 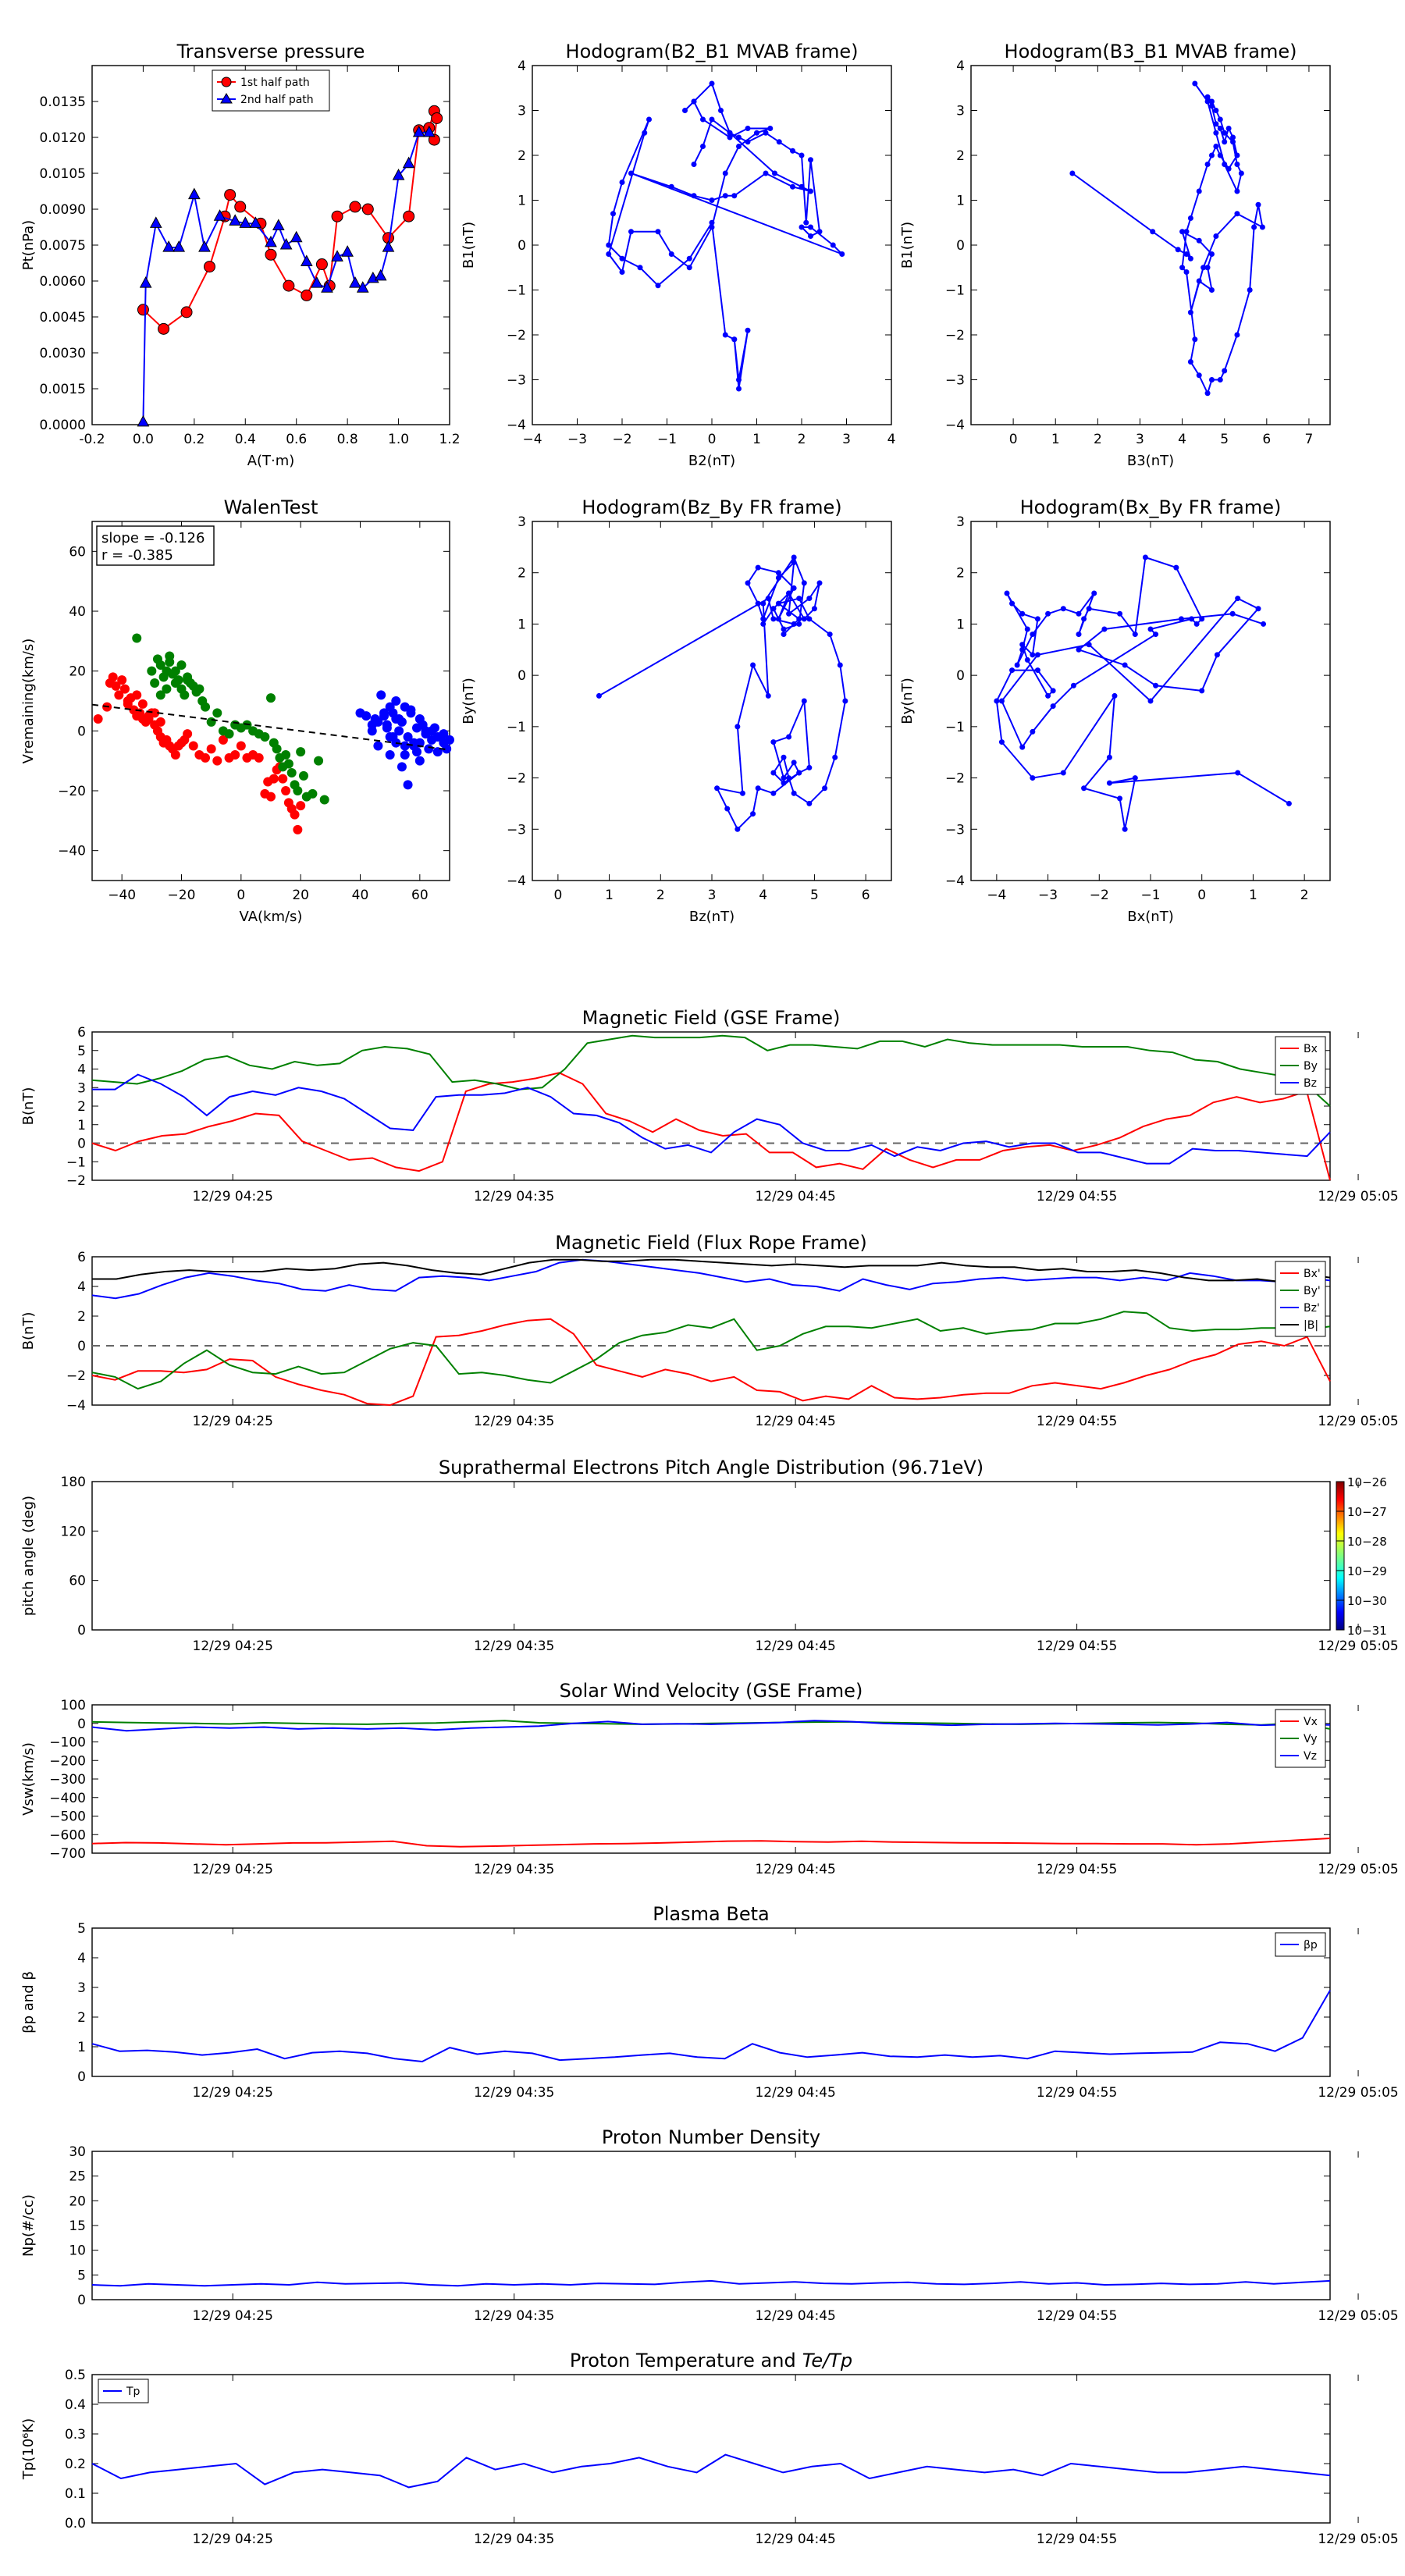 I want to click on x-tick-label: 4, so click(x=892, y=439).